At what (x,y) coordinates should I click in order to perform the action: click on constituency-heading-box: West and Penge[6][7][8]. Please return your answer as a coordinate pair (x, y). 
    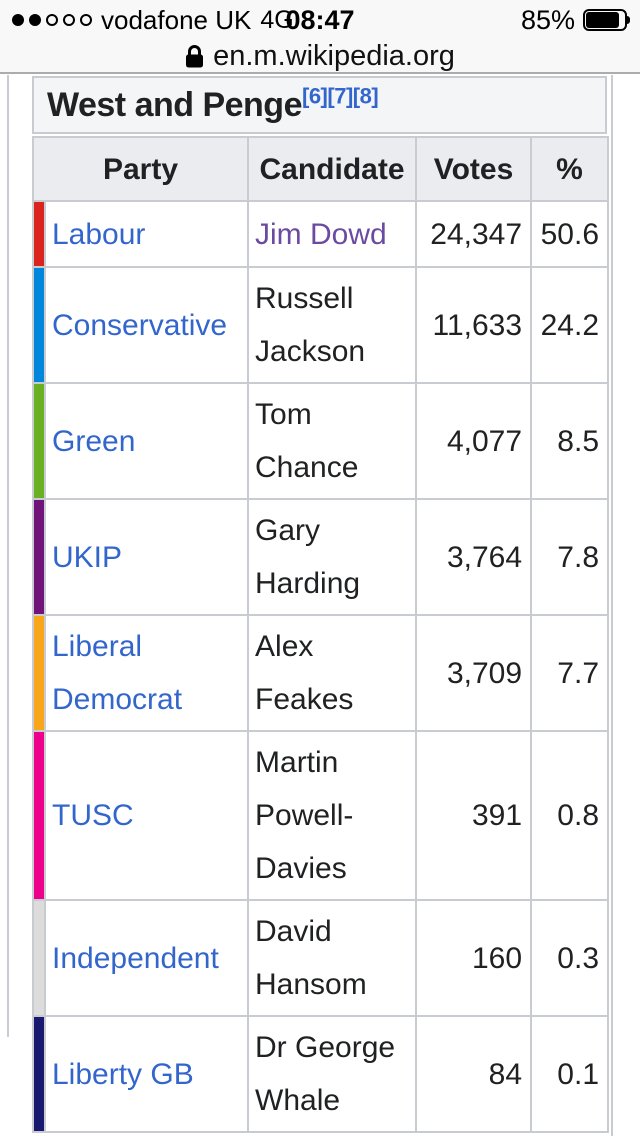
    Looking at the image, I should click on (319, 105).